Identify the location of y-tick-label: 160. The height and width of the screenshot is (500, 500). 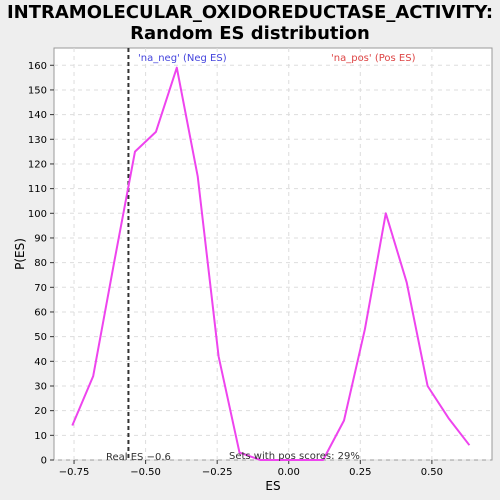
(37, 66).